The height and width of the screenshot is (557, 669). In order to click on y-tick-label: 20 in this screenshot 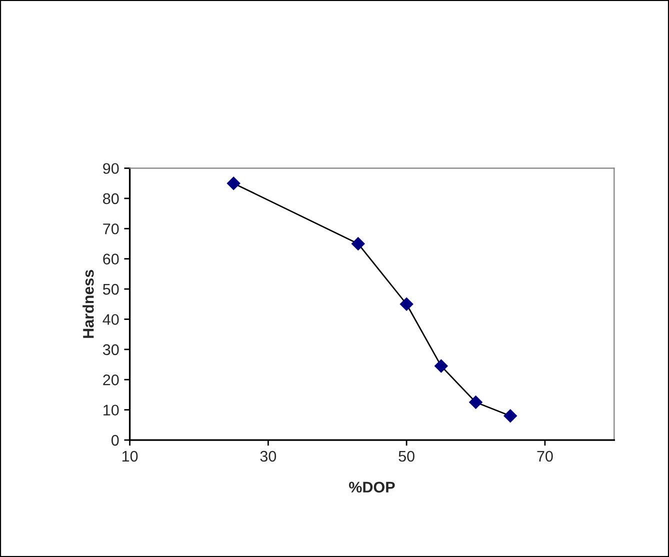, I will do `click(111, 380)`.